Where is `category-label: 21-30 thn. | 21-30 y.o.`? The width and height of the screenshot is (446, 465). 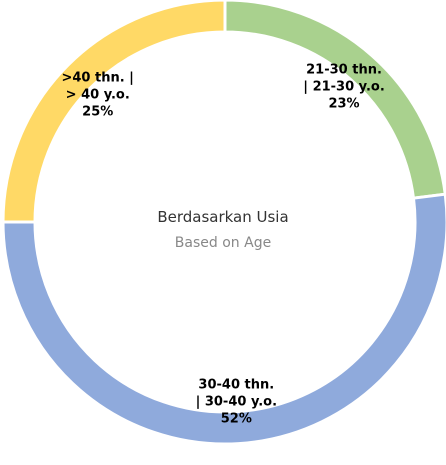 category-label: 21-30 thn. | 21-30 y.o. is located at coordinates (344, 78).